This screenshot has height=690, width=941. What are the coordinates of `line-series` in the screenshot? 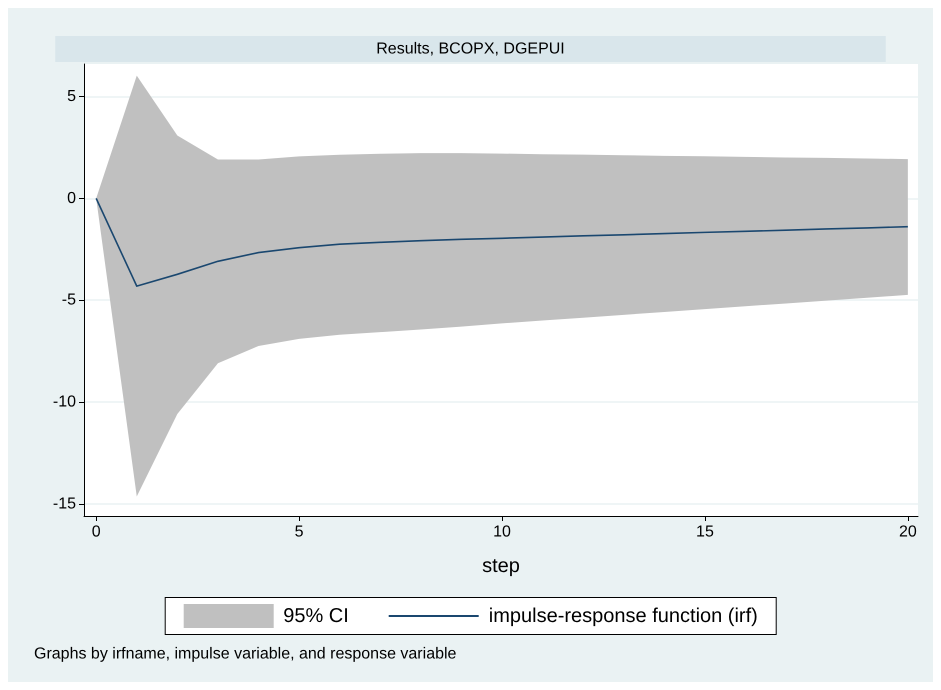 It's located at (502, 242).